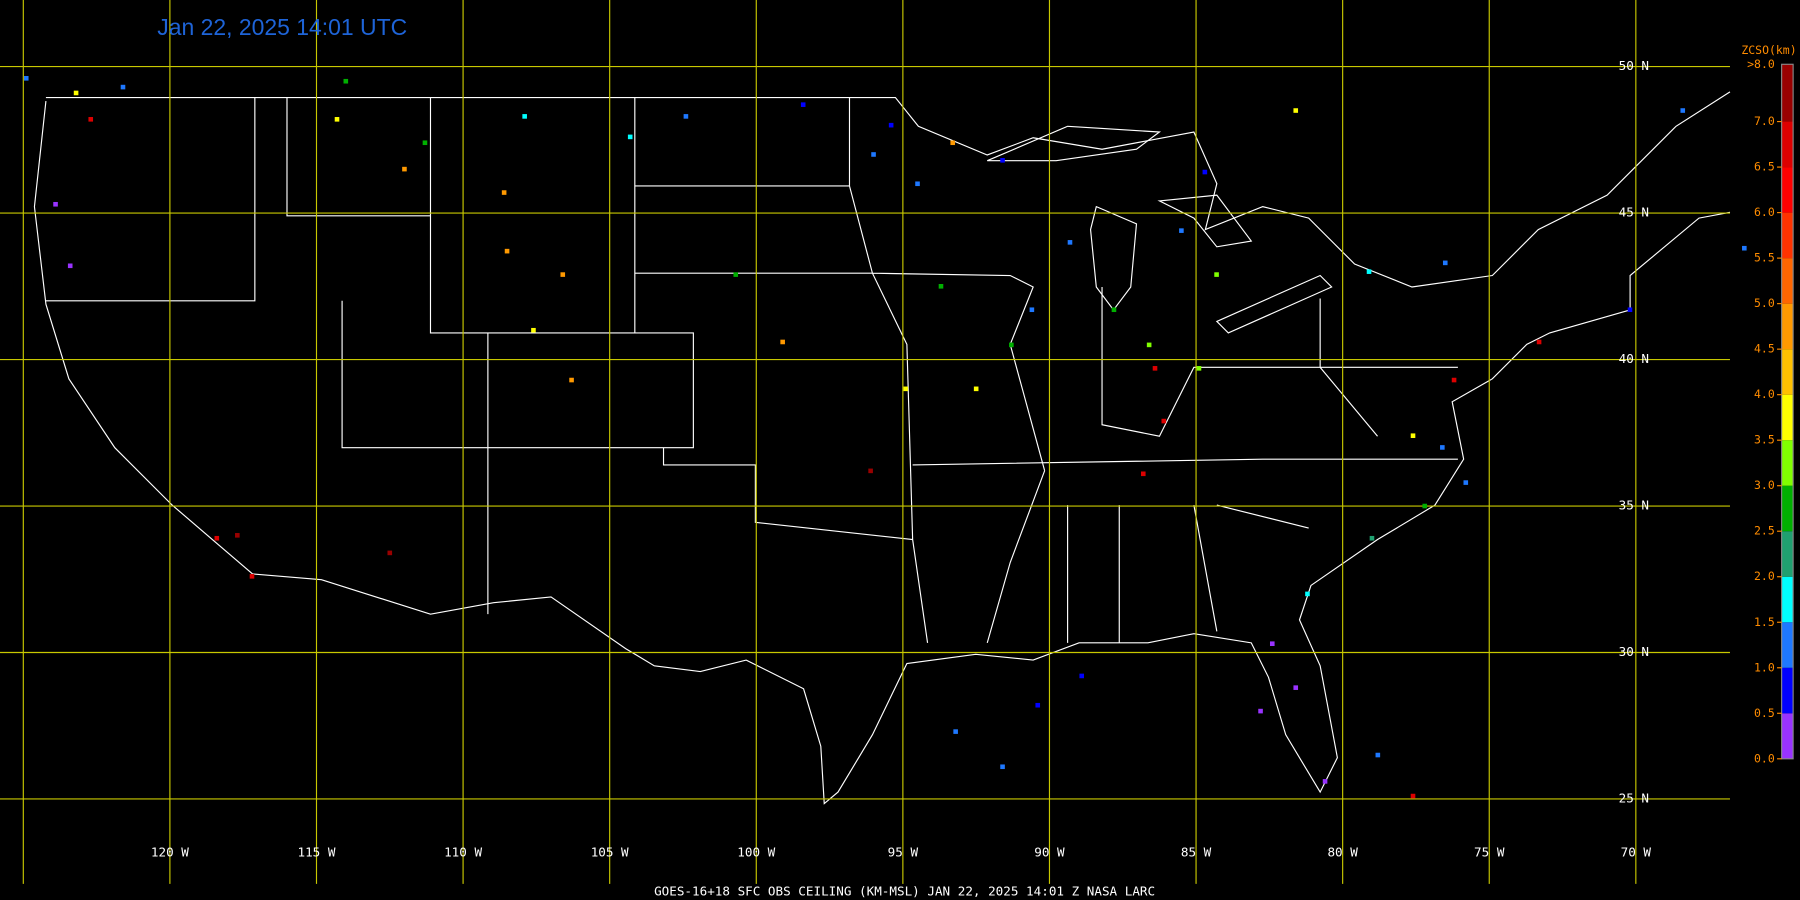 This screenshot has height=900, width=1800. I want to click on colorbar-label: 5.5, so click(1764, 258).